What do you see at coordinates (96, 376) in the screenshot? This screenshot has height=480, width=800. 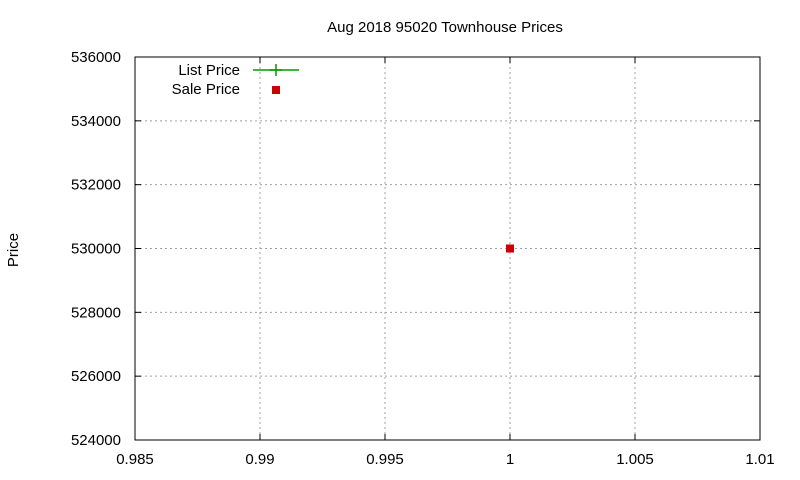 I see `y-tick-label: 526000` at bounding box center [96, 376].